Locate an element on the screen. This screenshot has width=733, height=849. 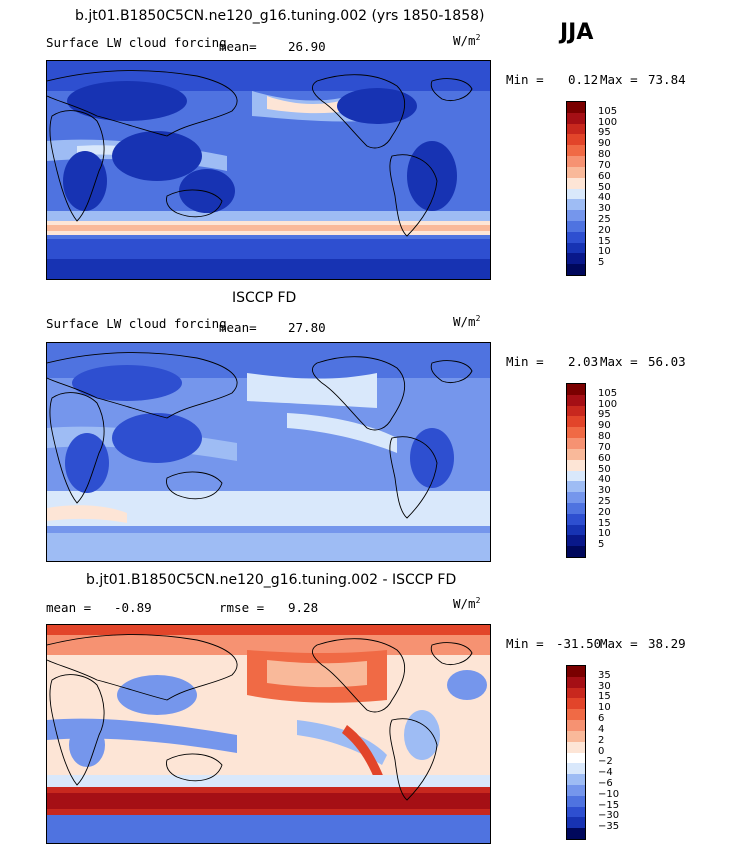
colorbar-label: 100 is located at coordinates (608, 122).